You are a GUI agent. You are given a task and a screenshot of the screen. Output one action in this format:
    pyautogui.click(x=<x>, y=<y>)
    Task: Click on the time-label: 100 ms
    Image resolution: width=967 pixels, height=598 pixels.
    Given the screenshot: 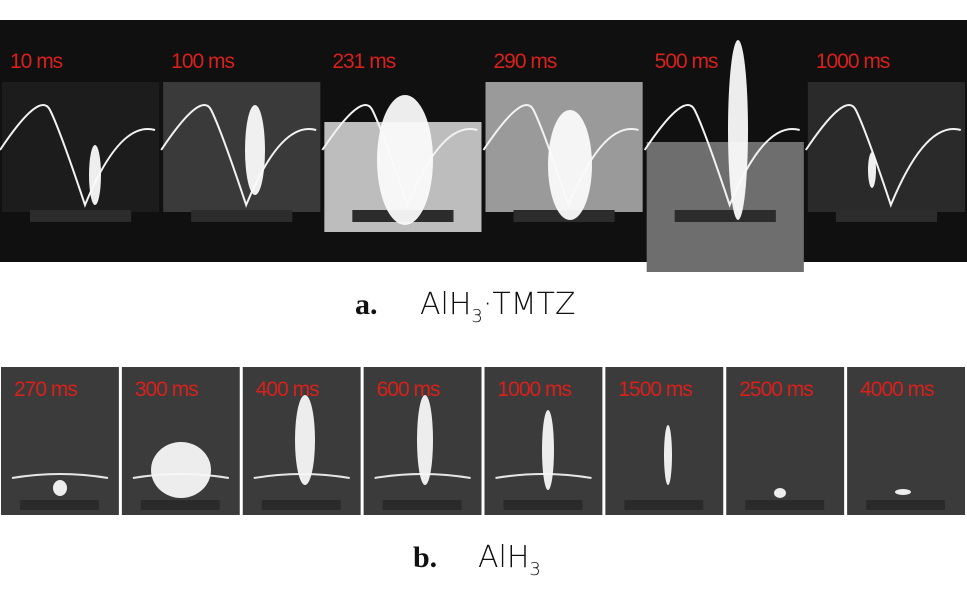 What is the action you would take?
    pyautogui.click(x=202, y=61)
    